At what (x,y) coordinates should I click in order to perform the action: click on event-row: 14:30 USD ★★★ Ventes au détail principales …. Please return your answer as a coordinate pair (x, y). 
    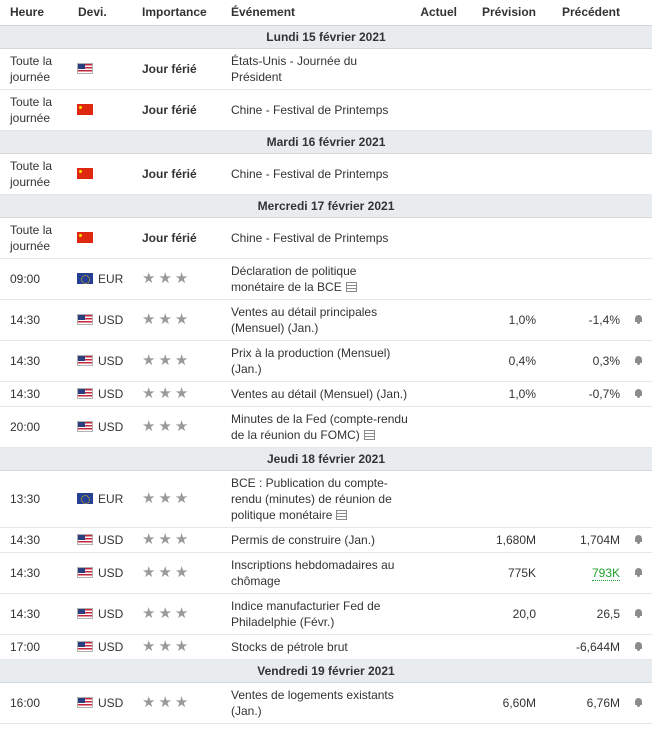
    Looking at the image, I should click on (326, 320).